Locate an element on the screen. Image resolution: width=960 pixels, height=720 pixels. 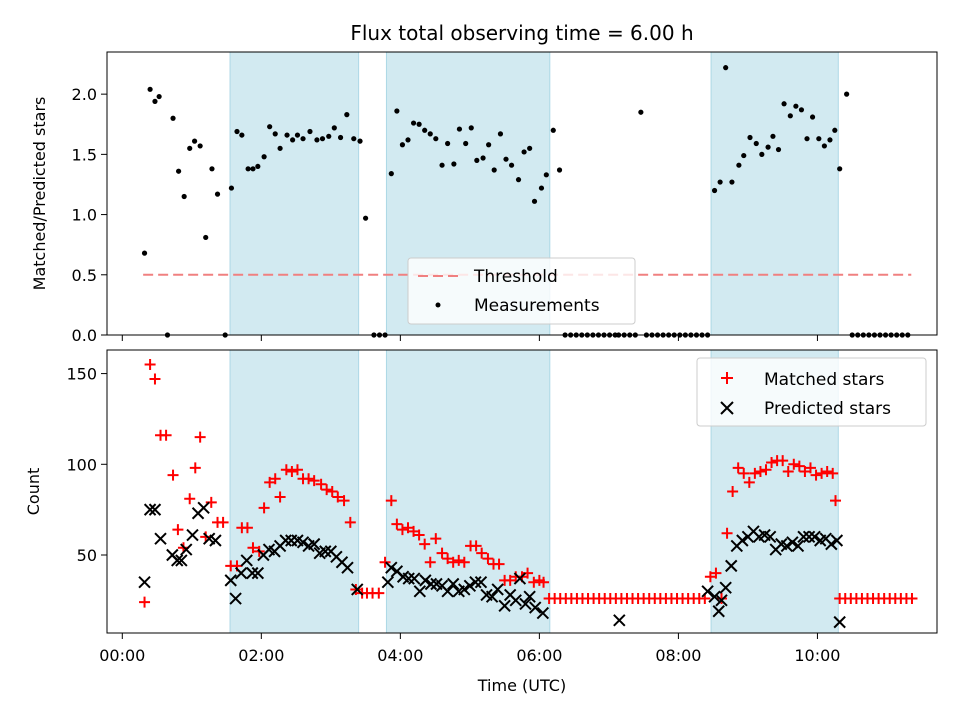
ratio-y-tick-label: 0.5 is located at coordinates (84, 275).